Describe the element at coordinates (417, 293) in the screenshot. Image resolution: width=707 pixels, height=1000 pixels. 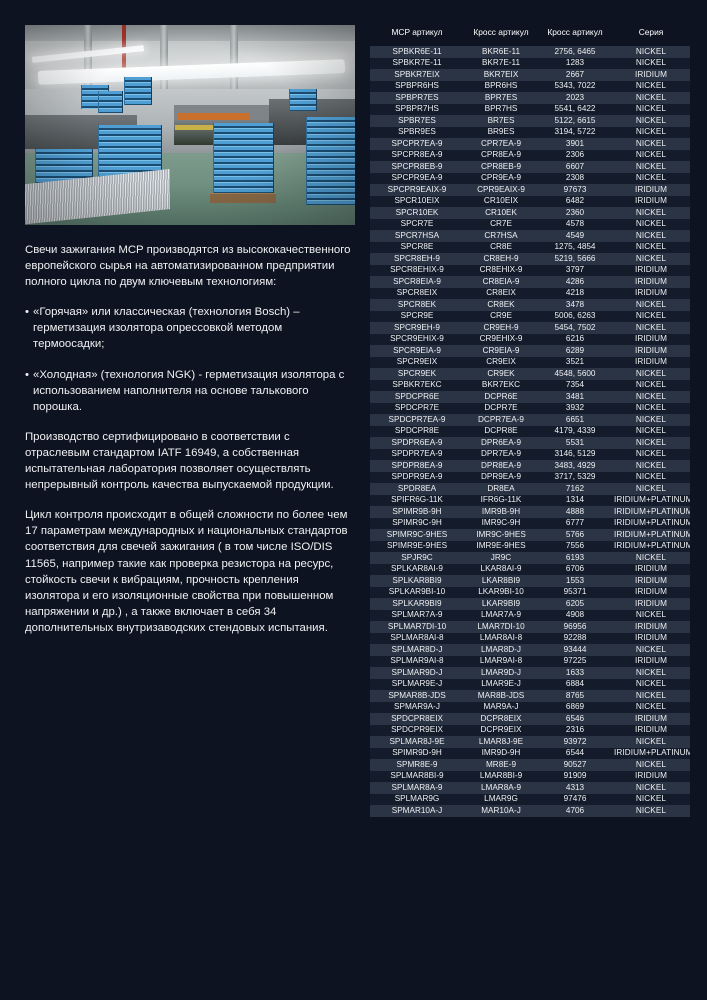
I see `cell-mcp-article: SPCR8EIX` at that location.